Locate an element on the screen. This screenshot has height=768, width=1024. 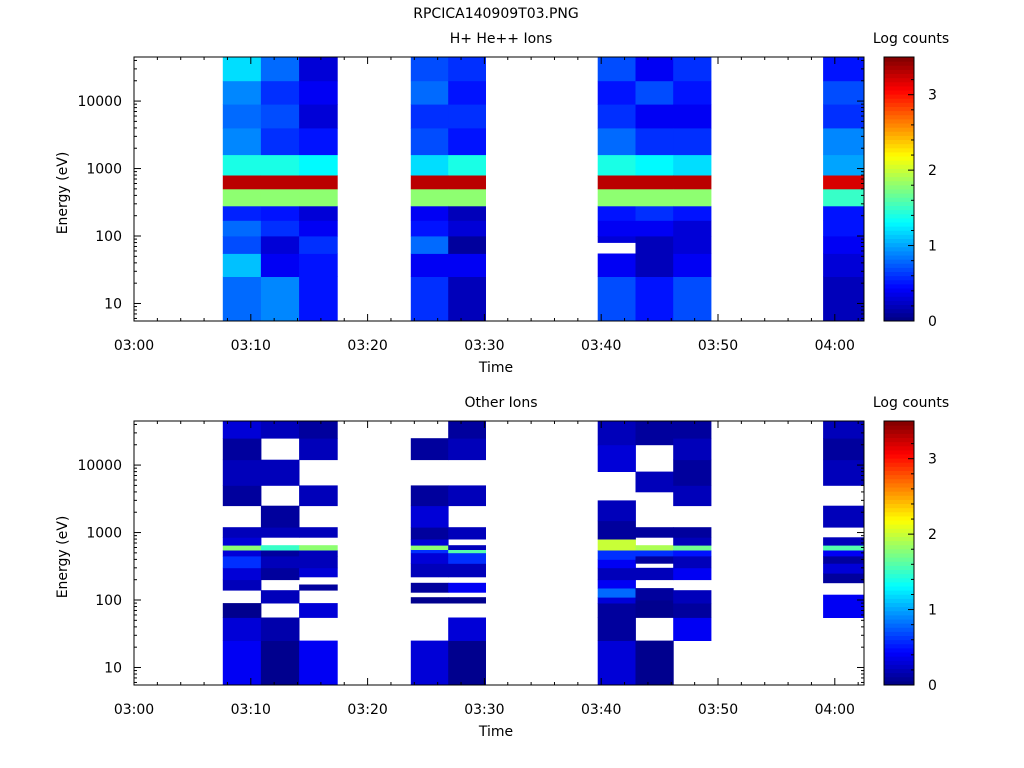
x-axis-label: Time is located at coordinates (495, 368).